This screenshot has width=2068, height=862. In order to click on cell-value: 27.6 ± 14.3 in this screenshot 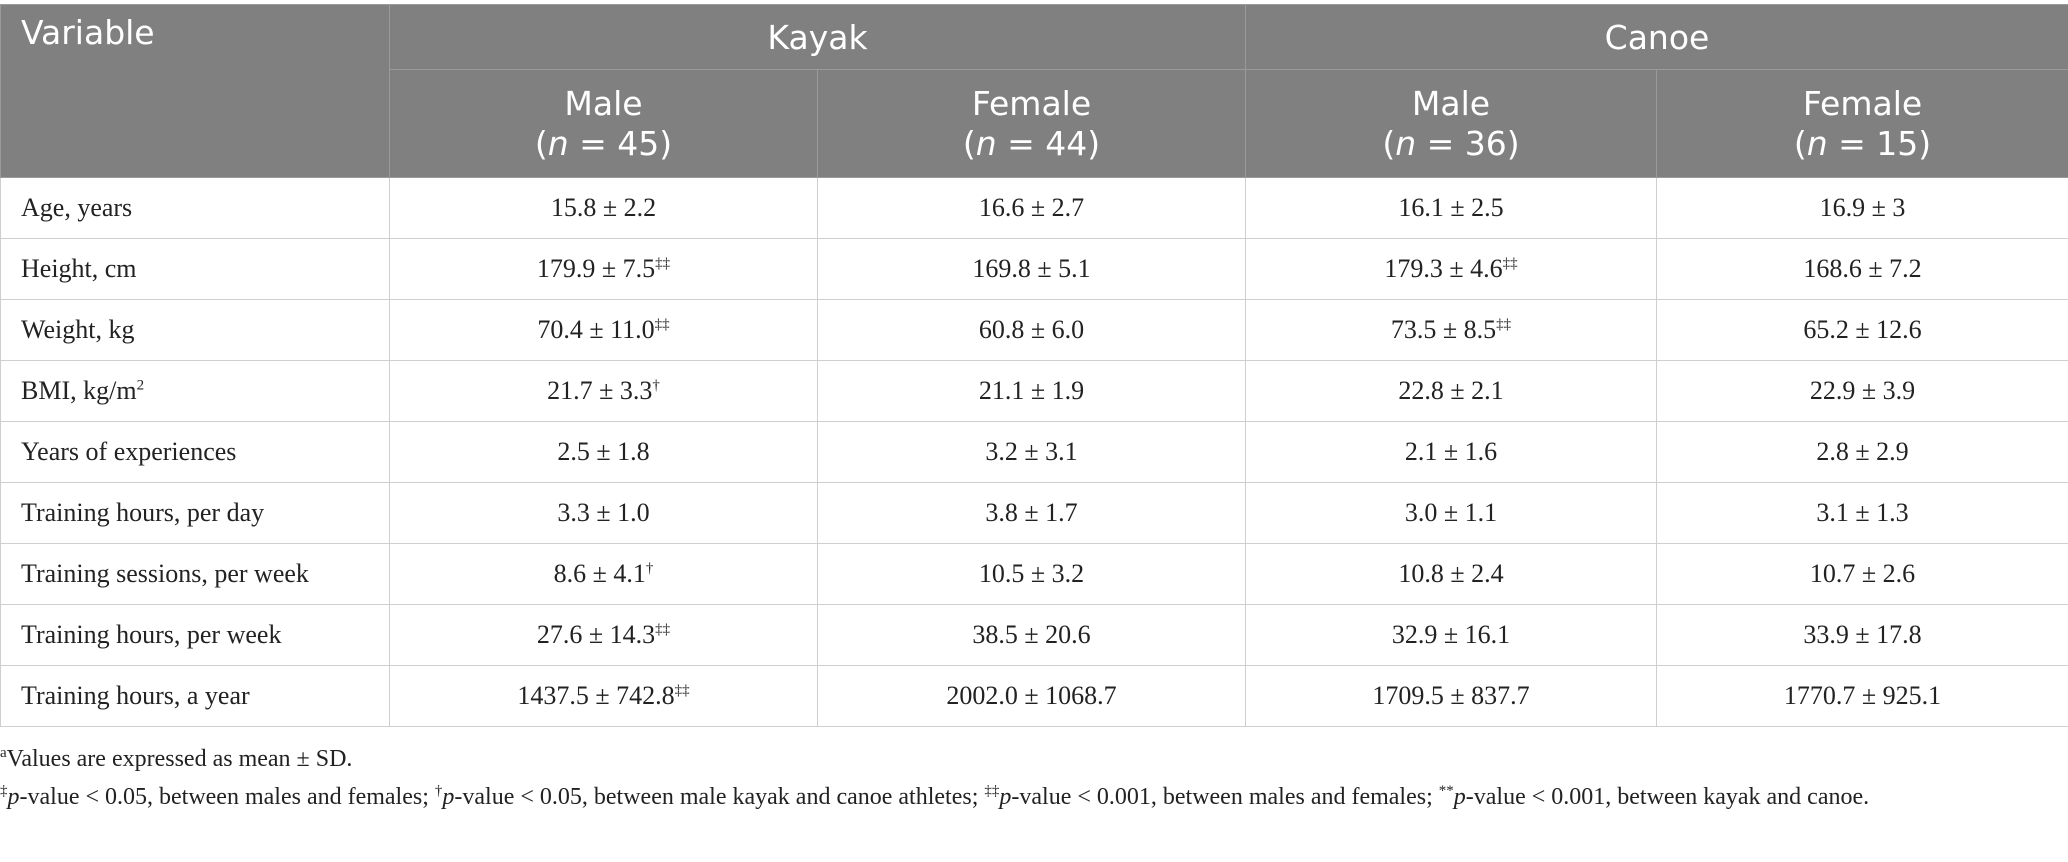, I will do `click(596, 634)`.